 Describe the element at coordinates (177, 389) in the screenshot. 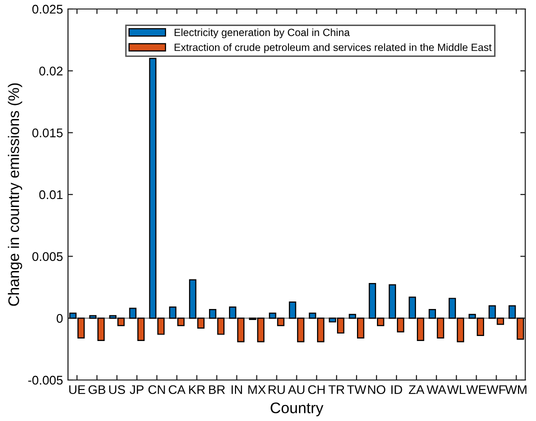

I see `x-tick-label: CA` at that location.